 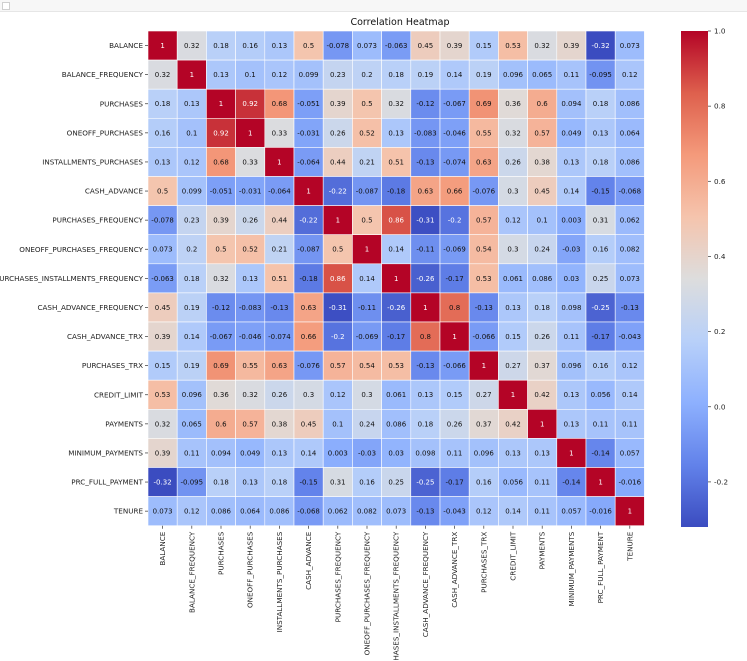 I want to click on heatmap-cell-oneoff-purchases-x-purchases, so click(x=221, y=133).